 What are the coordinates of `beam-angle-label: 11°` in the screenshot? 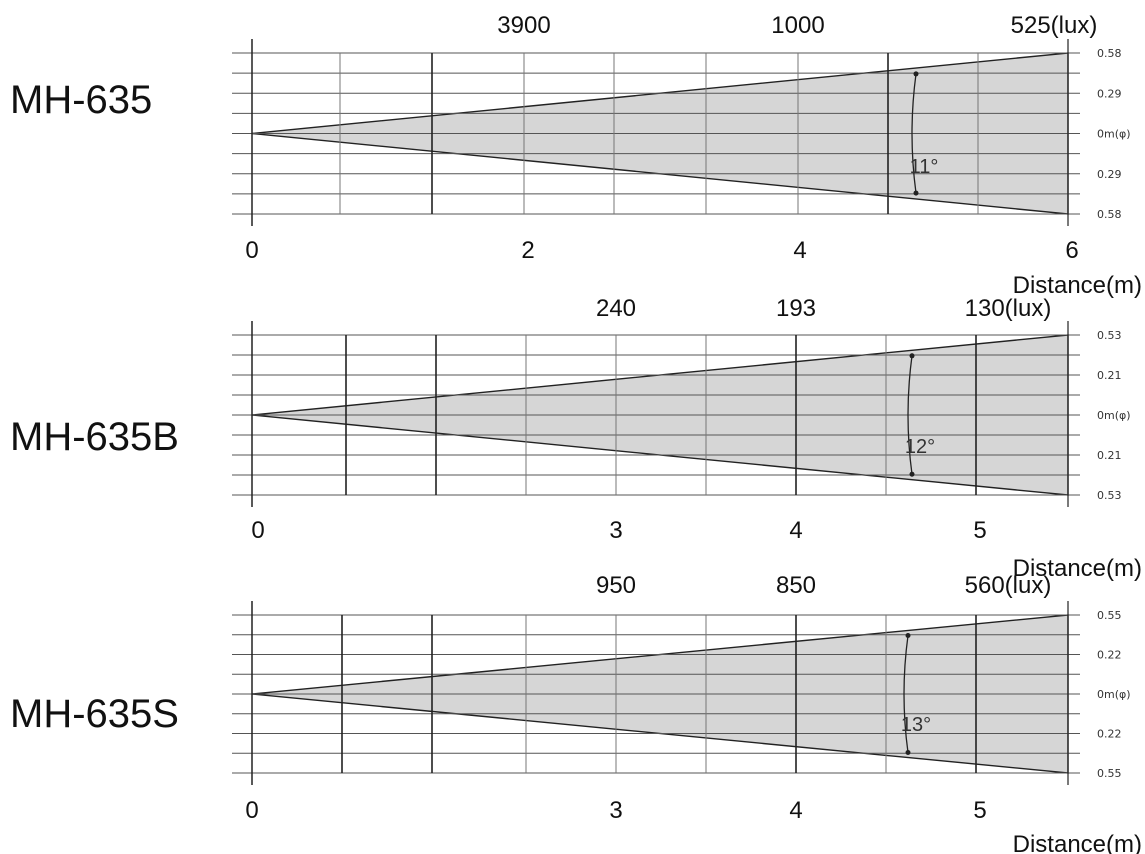 It's located at (924, 167).